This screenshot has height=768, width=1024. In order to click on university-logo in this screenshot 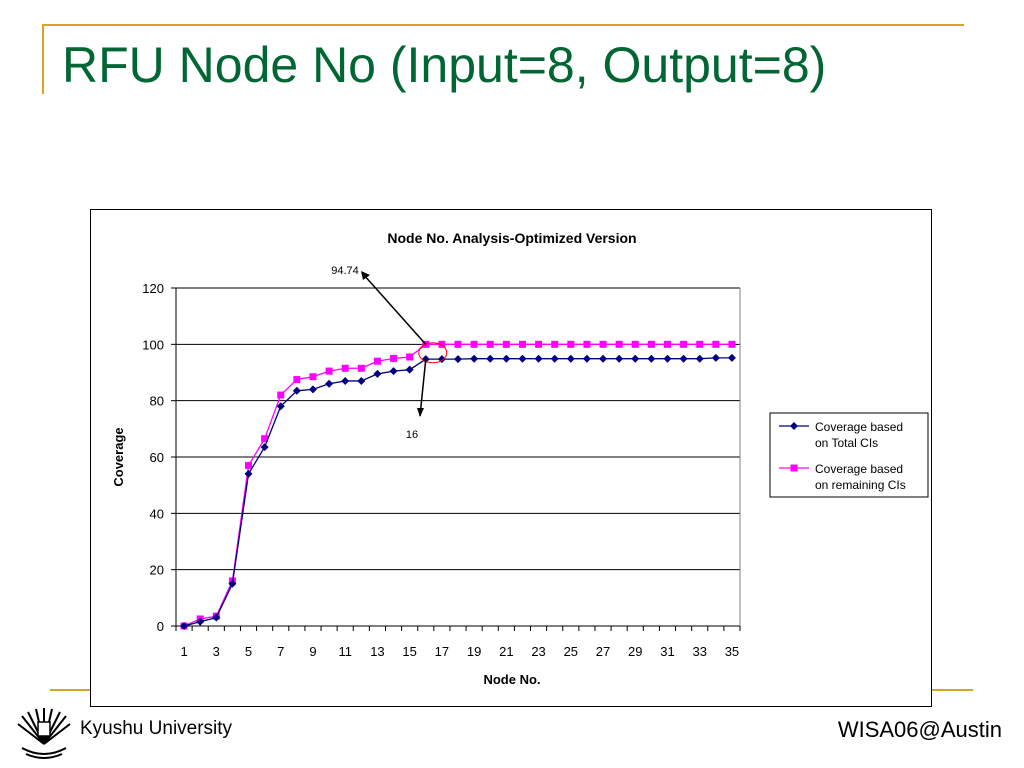, I will do `click(44, 733)`.